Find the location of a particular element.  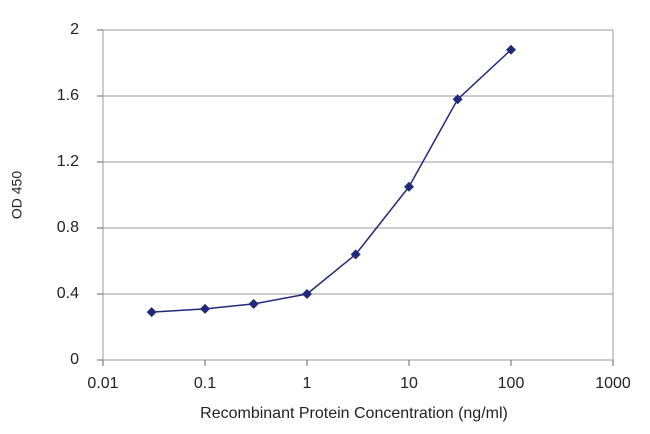

x-tick-label: 1 is located at coordinates (307, 383).